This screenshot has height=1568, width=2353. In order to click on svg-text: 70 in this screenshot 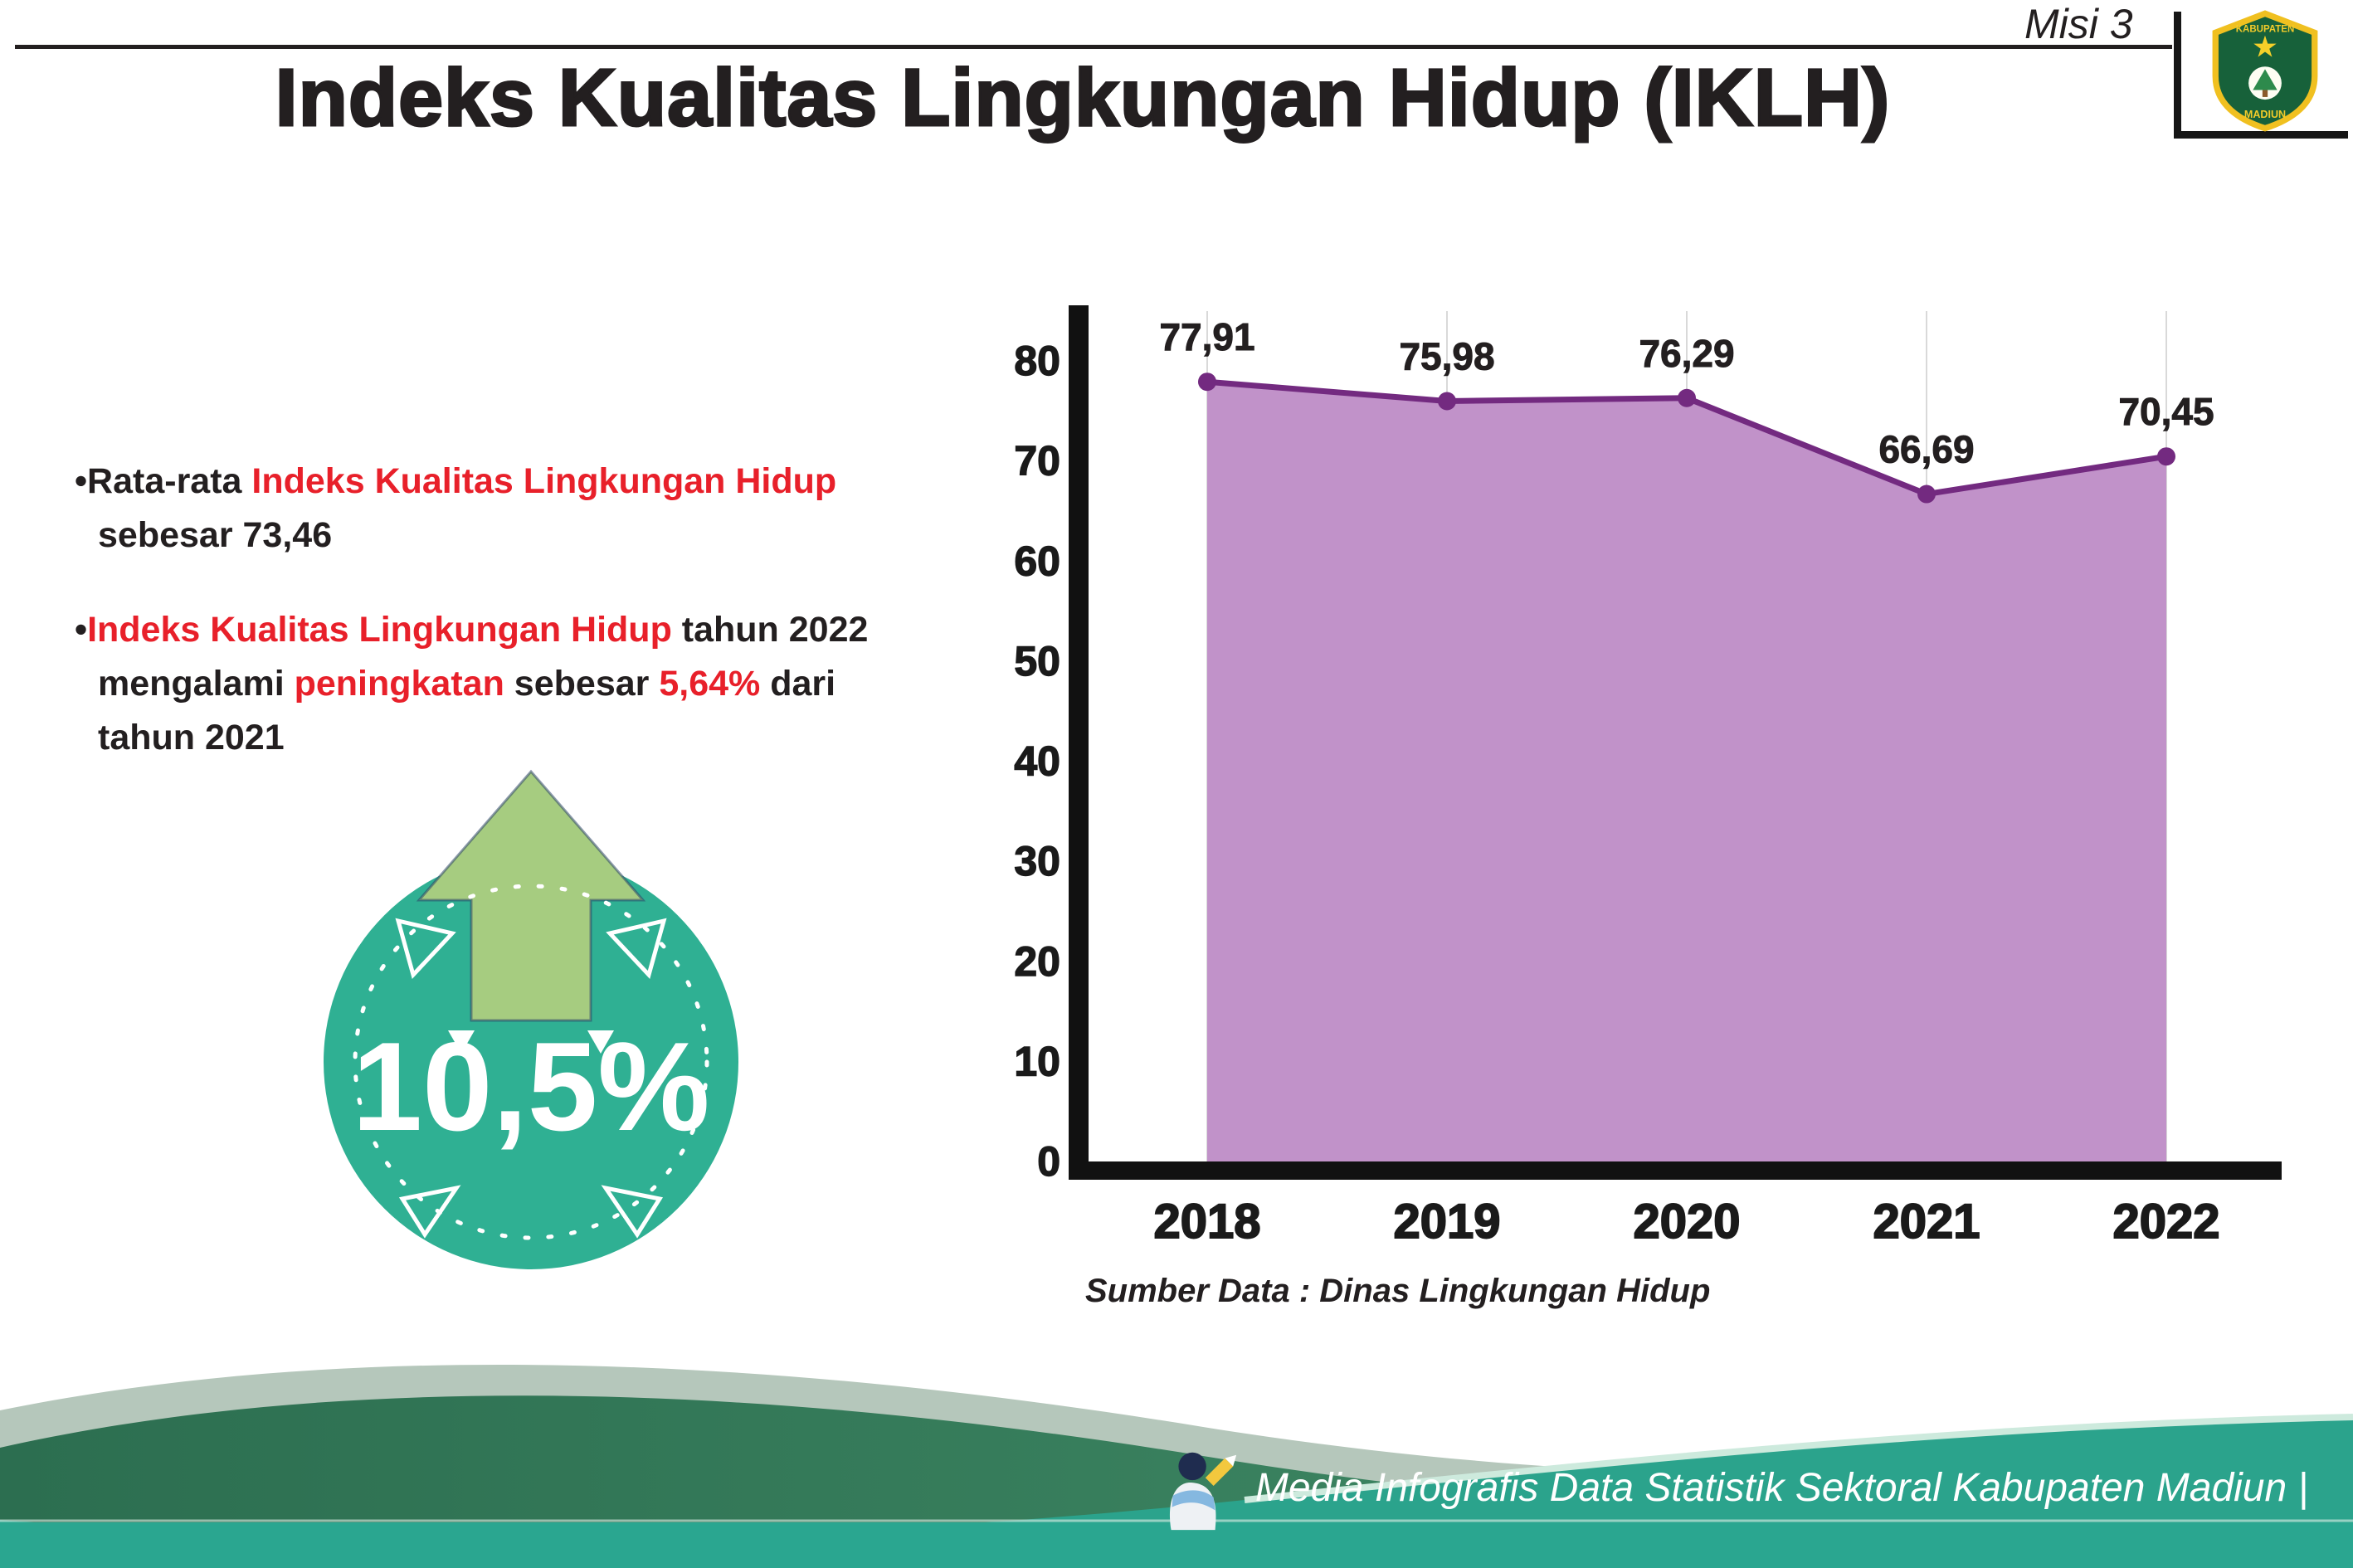, I will do `click(1037, 461)`.